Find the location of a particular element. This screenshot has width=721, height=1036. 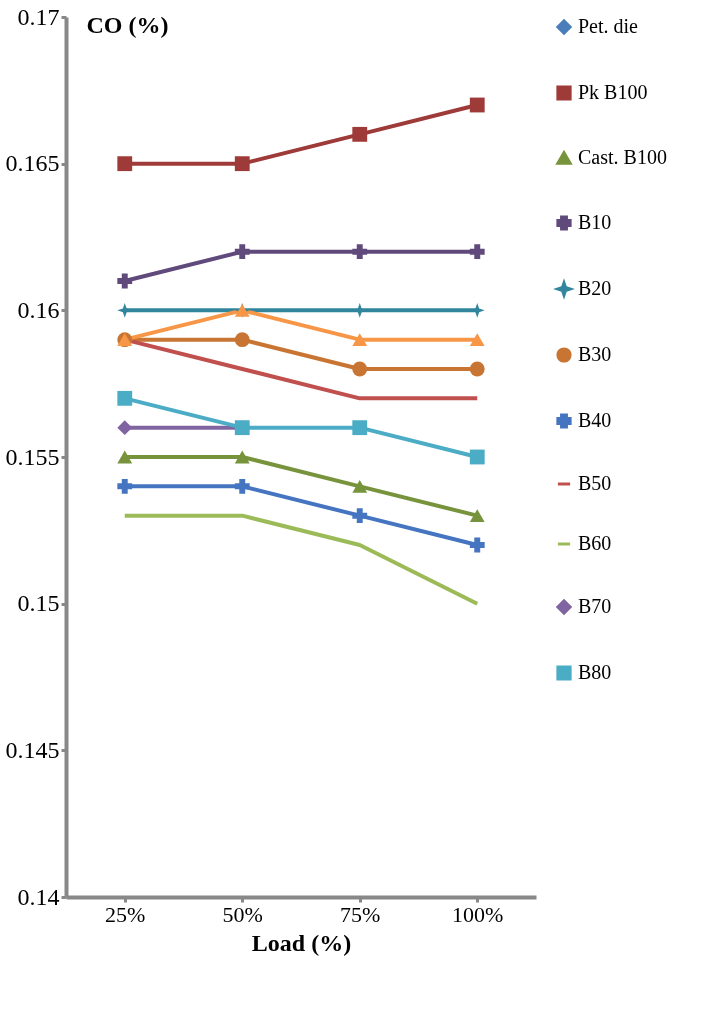

y-tick-label: 0.17 is located at coordinates (38, 16).